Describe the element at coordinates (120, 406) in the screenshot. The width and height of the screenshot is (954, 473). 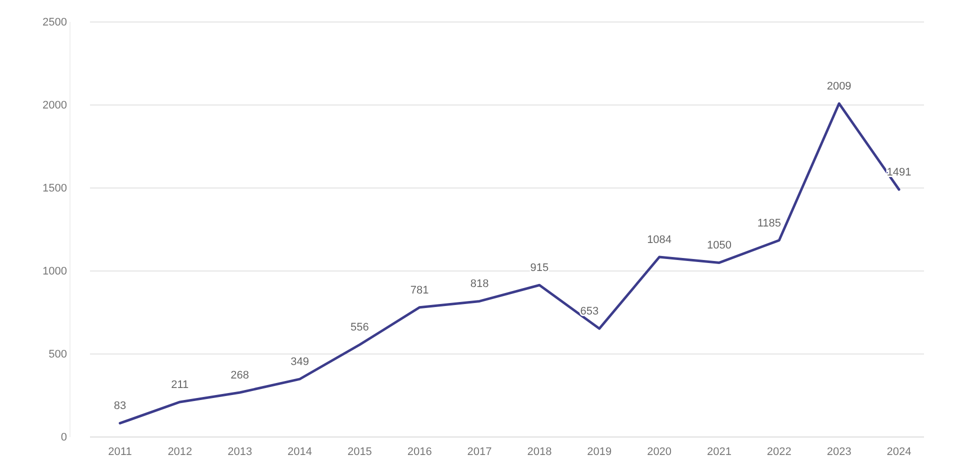
I see `data-label: 83` at that location.